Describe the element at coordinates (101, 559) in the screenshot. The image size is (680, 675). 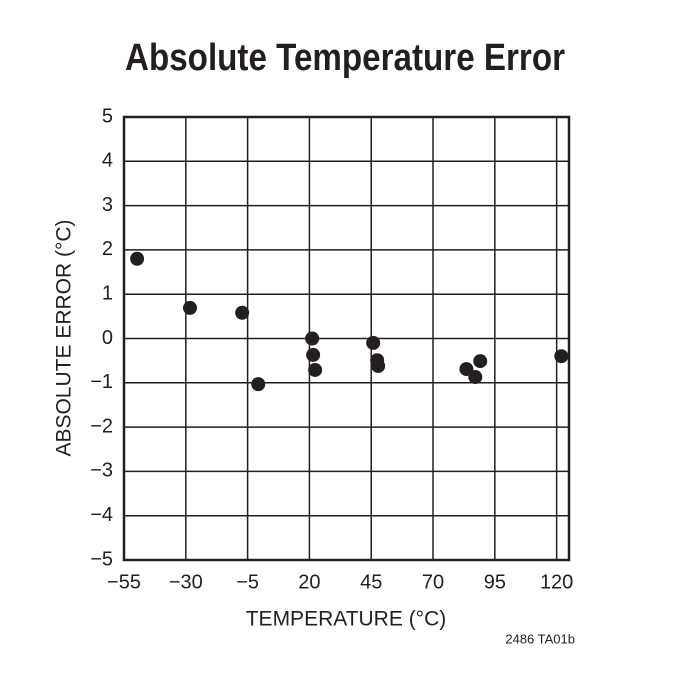
I see `y-tick-label: −5` at that location.